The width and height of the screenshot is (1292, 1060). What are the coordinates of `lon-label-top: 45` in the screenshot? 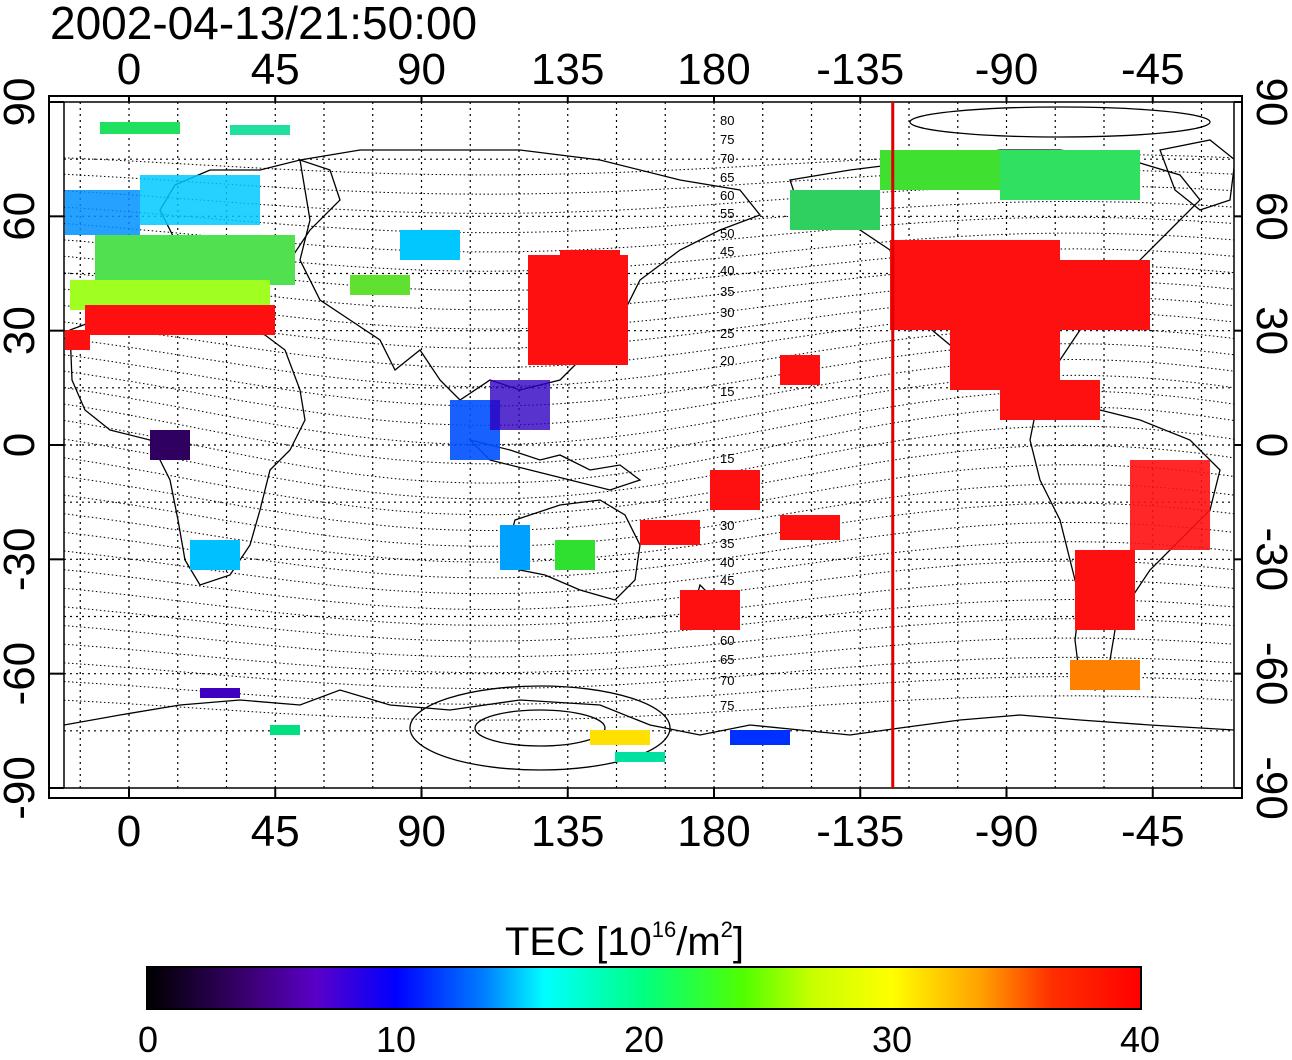 It's located at (275, 69).